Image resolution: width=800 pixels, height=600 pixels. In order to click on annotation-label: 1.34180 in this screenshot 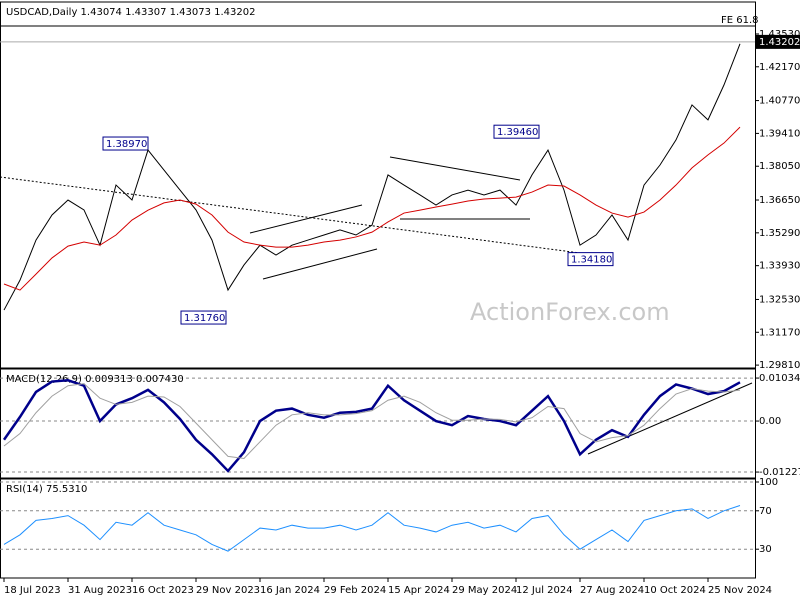, I will do `click(591, 260)`.